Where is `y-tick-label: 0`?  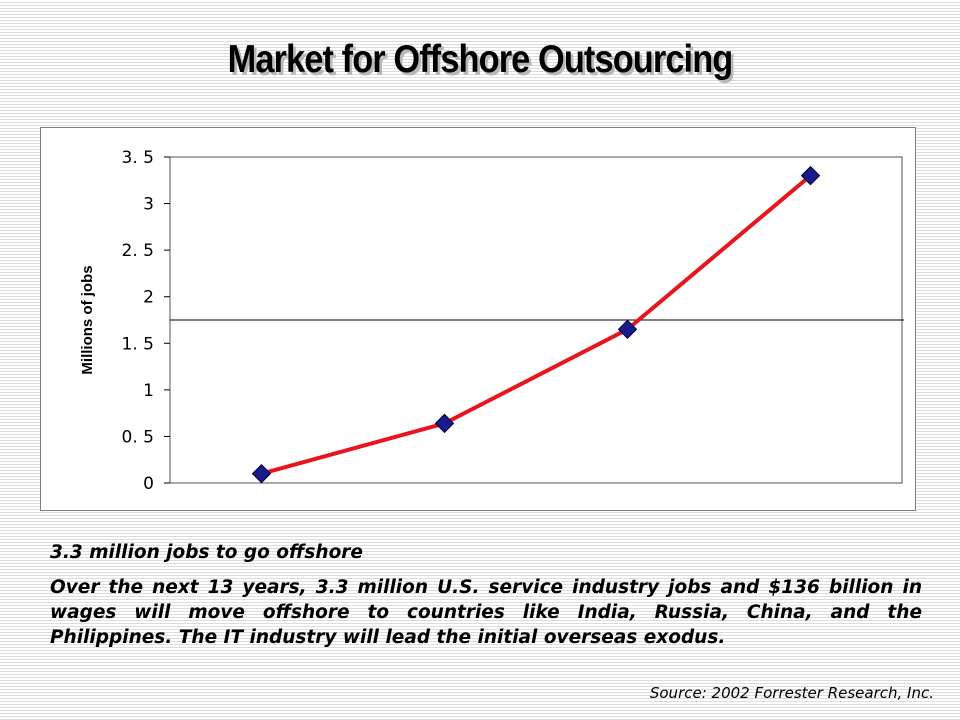
y-tick-label: 0 is located at coordinates (148, 484).